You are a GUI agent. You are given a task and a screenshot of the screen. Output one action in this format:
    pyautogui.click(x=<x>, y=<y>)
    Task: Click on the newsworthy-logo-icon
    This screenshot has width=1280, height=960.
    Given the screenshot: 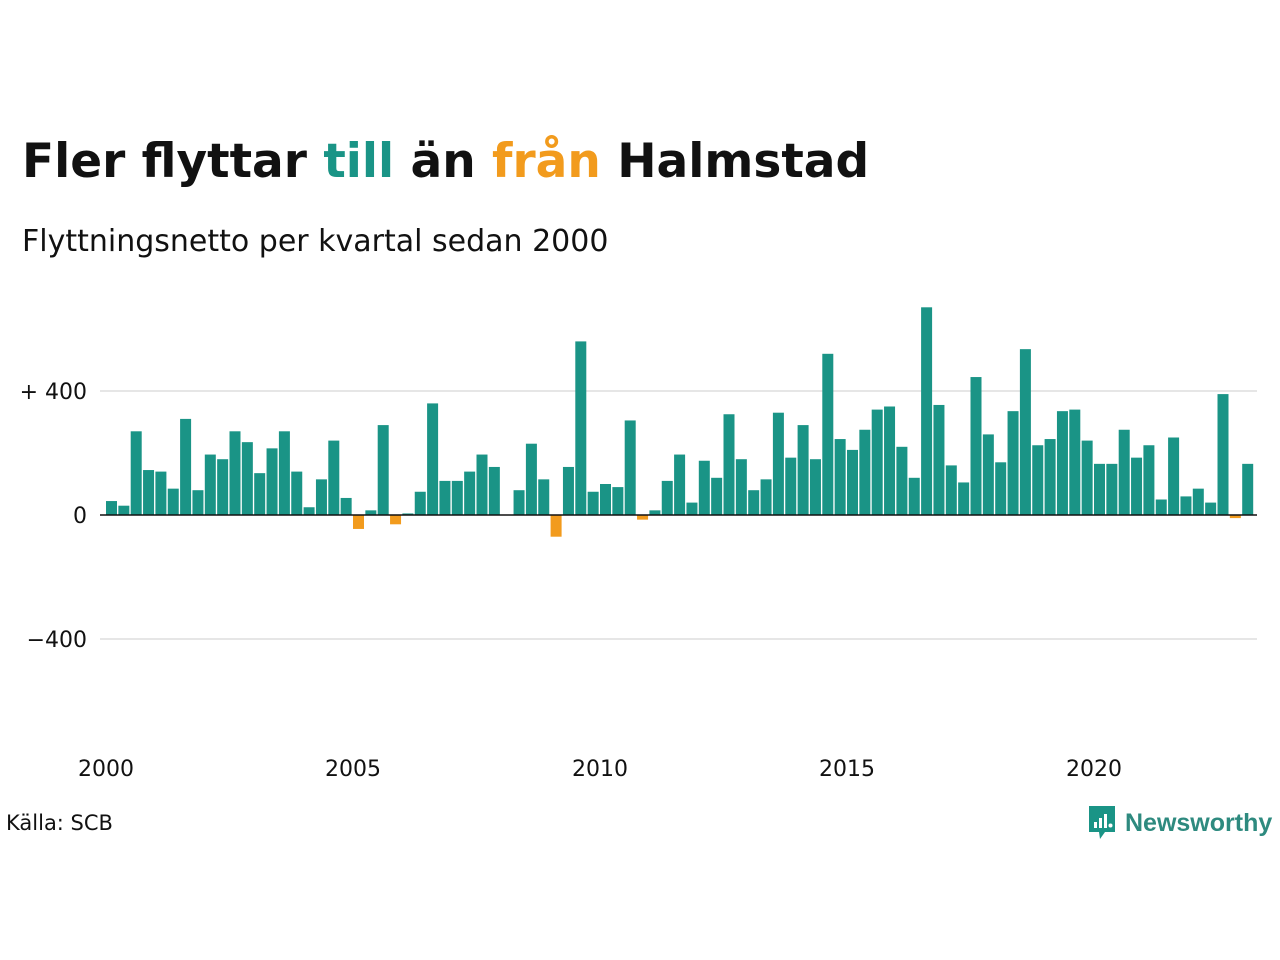 What is the action you would take?
    pyautogui.click(x=1102, y=822)
    